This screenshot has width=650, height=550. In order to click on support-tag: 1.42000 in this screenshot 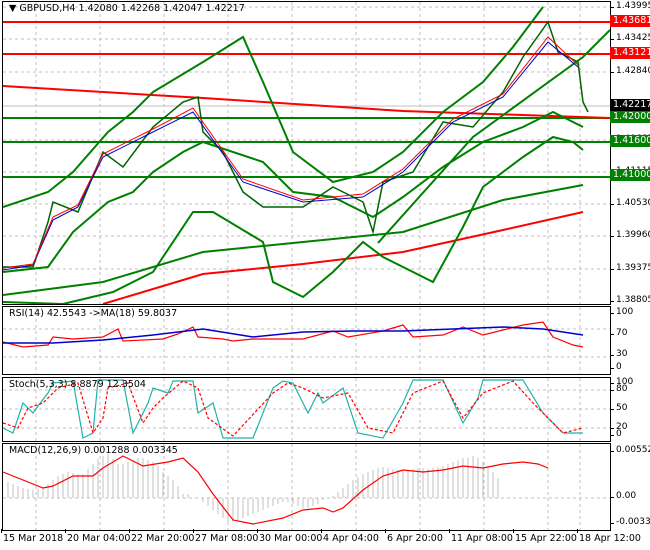, I will do `click(630, 117)`.